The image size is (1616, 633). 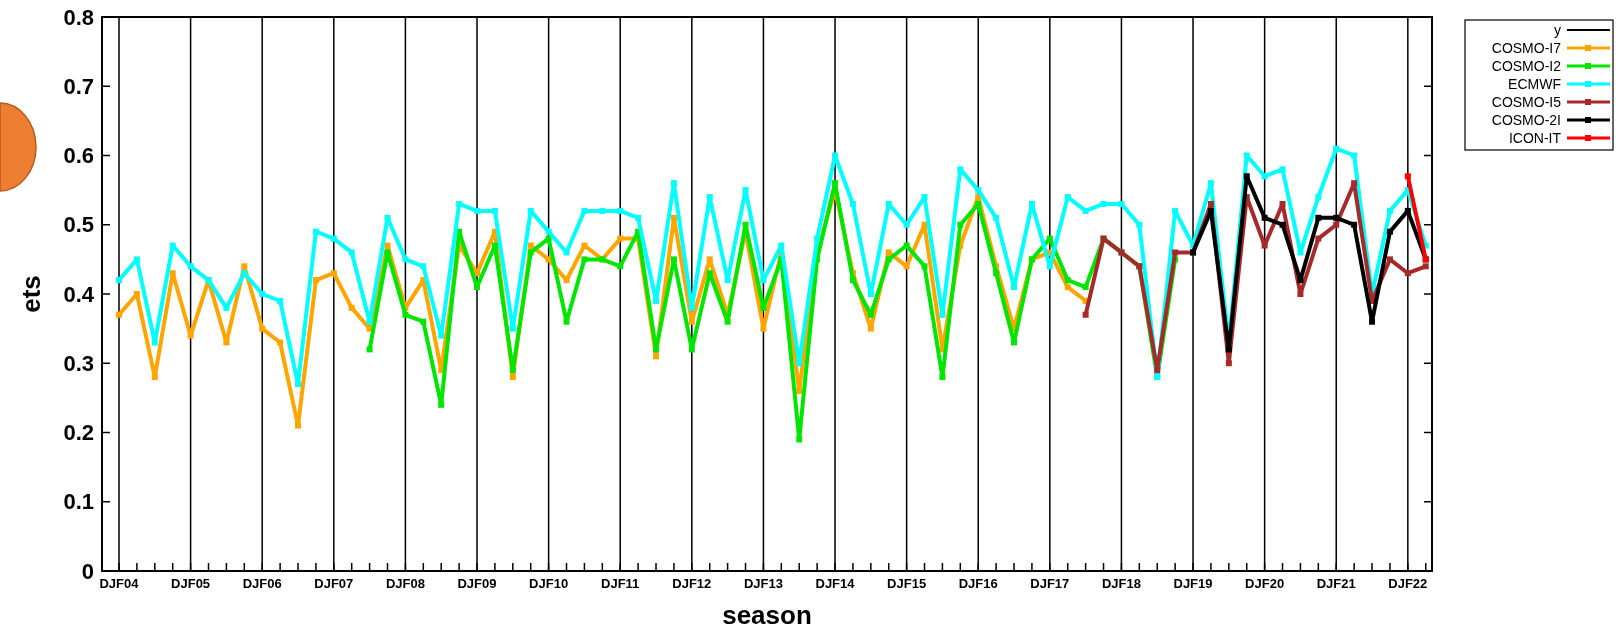 What do you see at coordinates (78, 363) in the screenshot?
I see `y-tick-label: 0.3` at bounding box center [78, 363].